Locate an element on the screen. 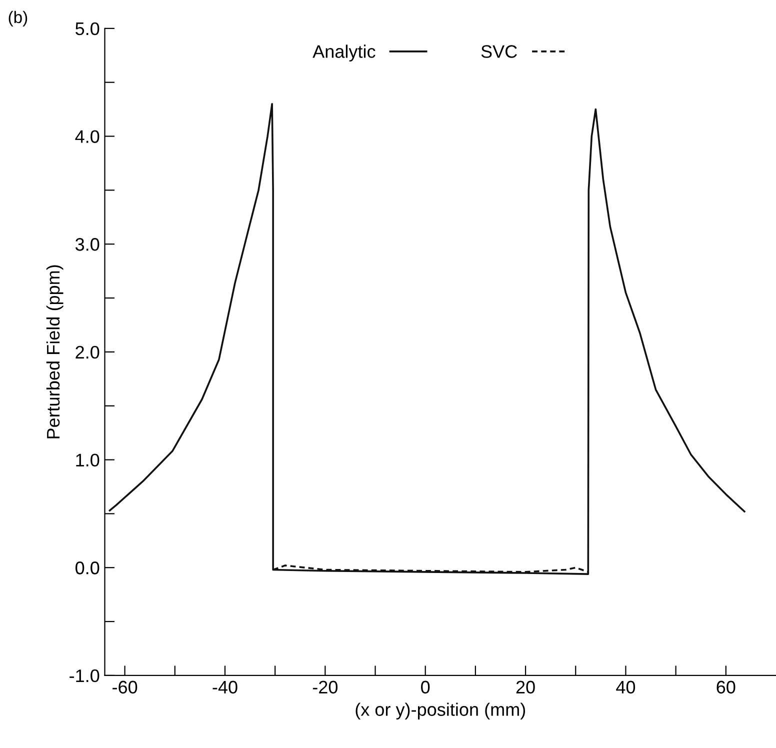 The image size is (776, 748). y-tick-label: 2.0 is located at coordinates (88, 352).